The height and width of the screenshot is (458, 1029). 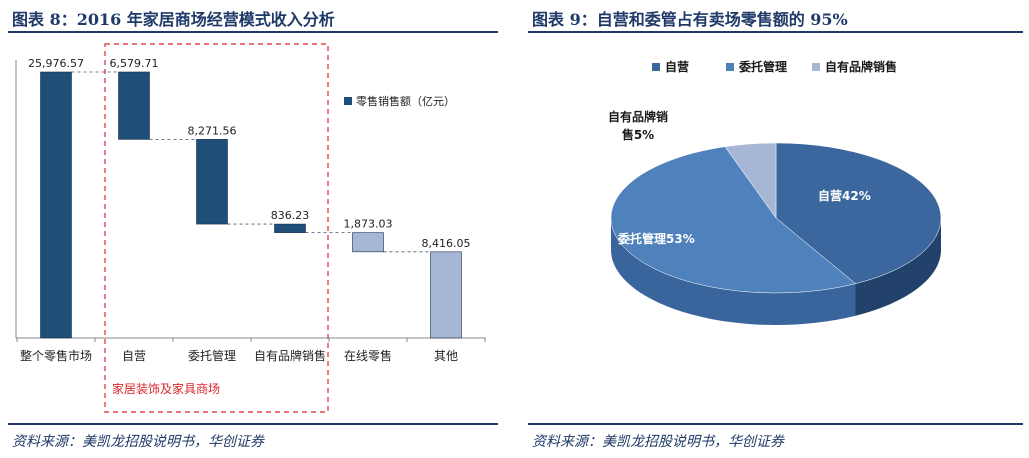 What do you see at coordinates (368, 224) in the screenshot?
I see `data-label: 1,873.03` at bounding box center [368, 224].